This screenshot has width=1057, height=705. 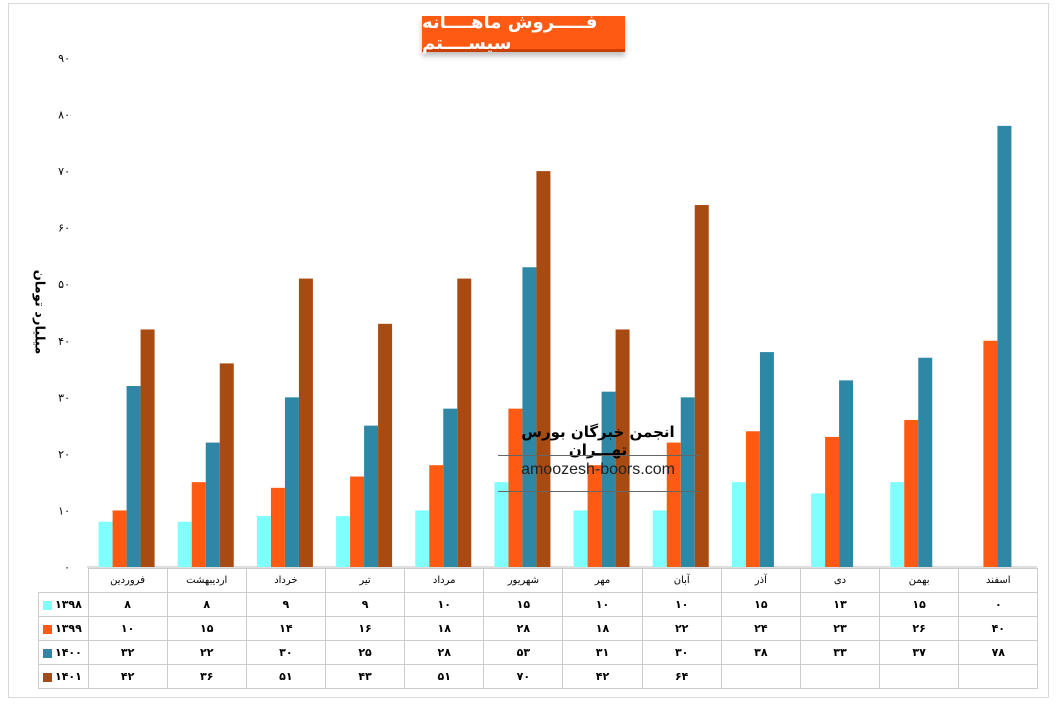 I want to click on data-label: ۲۴, so click(x=760, y=628).